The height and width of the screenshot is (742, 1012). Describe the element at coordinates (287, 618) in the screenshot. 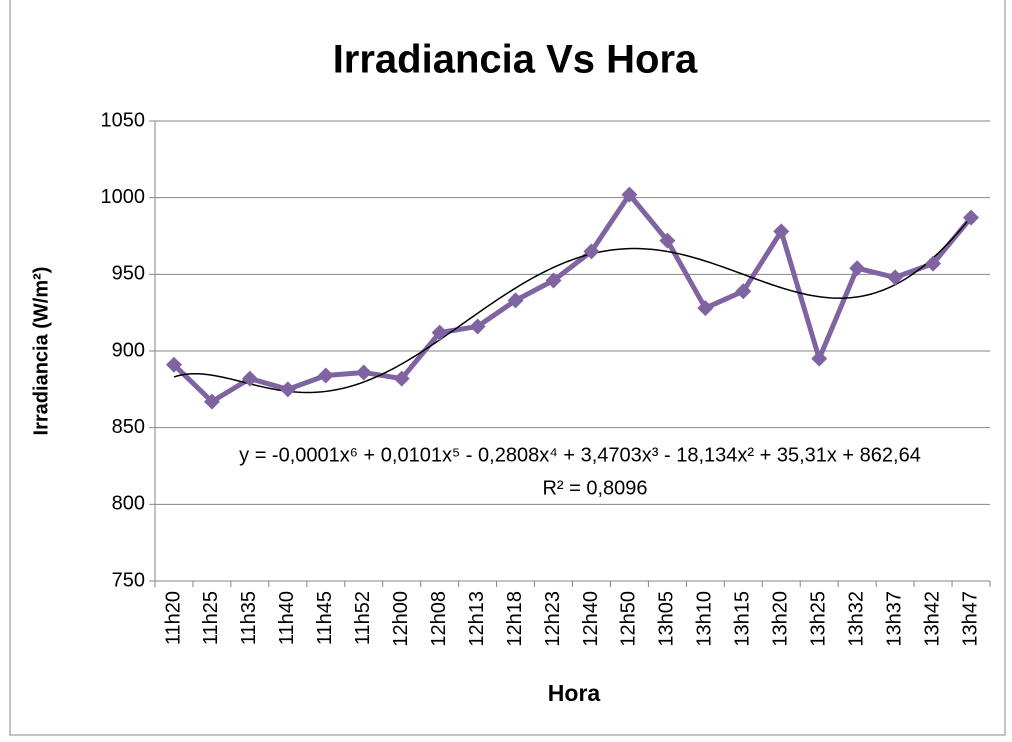

I see `x-tick-label: 11h40` at that location.